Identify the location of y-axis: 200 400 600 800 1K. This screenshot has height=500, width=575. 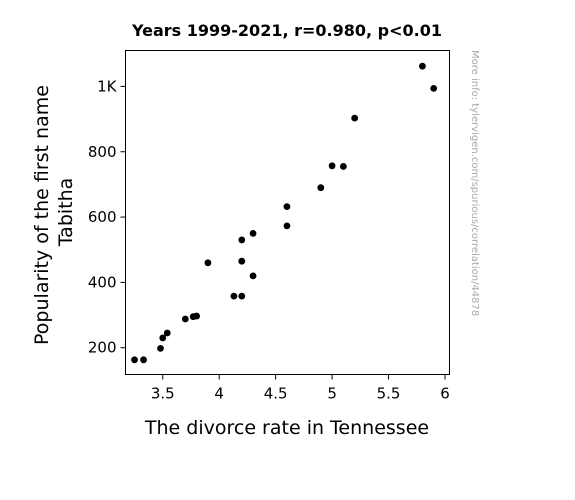
(107, 217).